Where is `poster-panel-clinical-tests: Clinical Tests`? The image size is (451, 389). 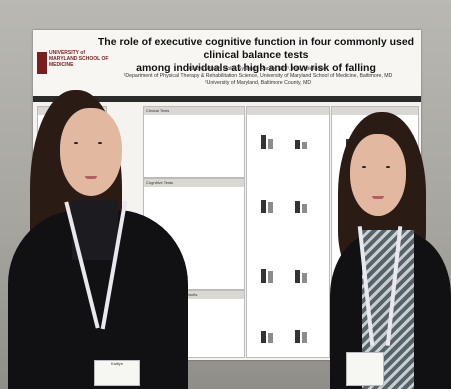 poster-panel-clinical-tests: Clinical Tests is located at coordinates (194, 142).